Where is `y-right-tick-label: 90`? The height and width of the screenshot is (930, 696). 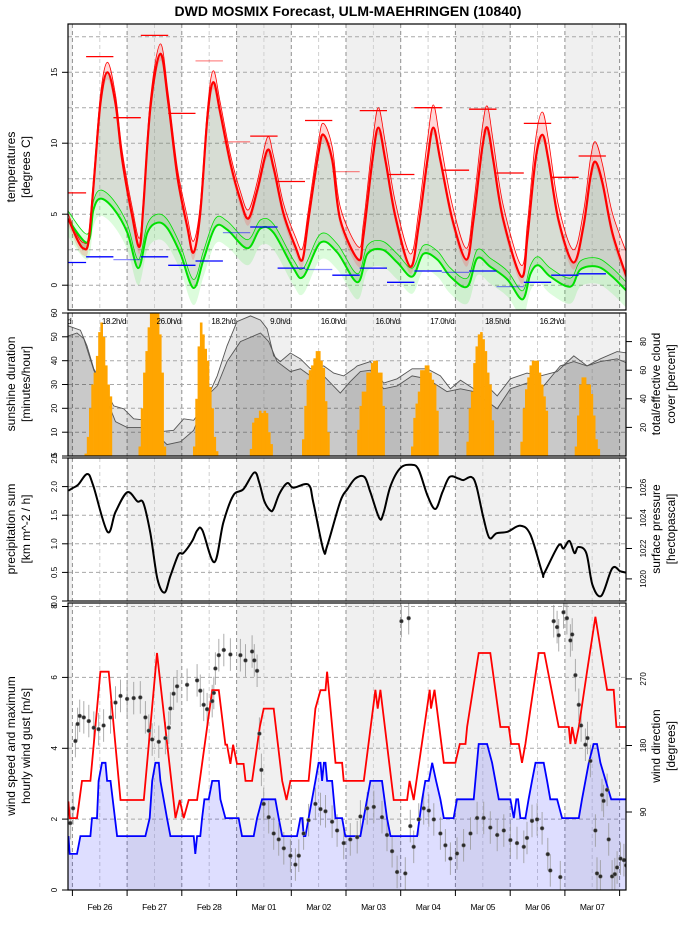
y-right-tick-label: 90 is located at coordinates (643, 811).